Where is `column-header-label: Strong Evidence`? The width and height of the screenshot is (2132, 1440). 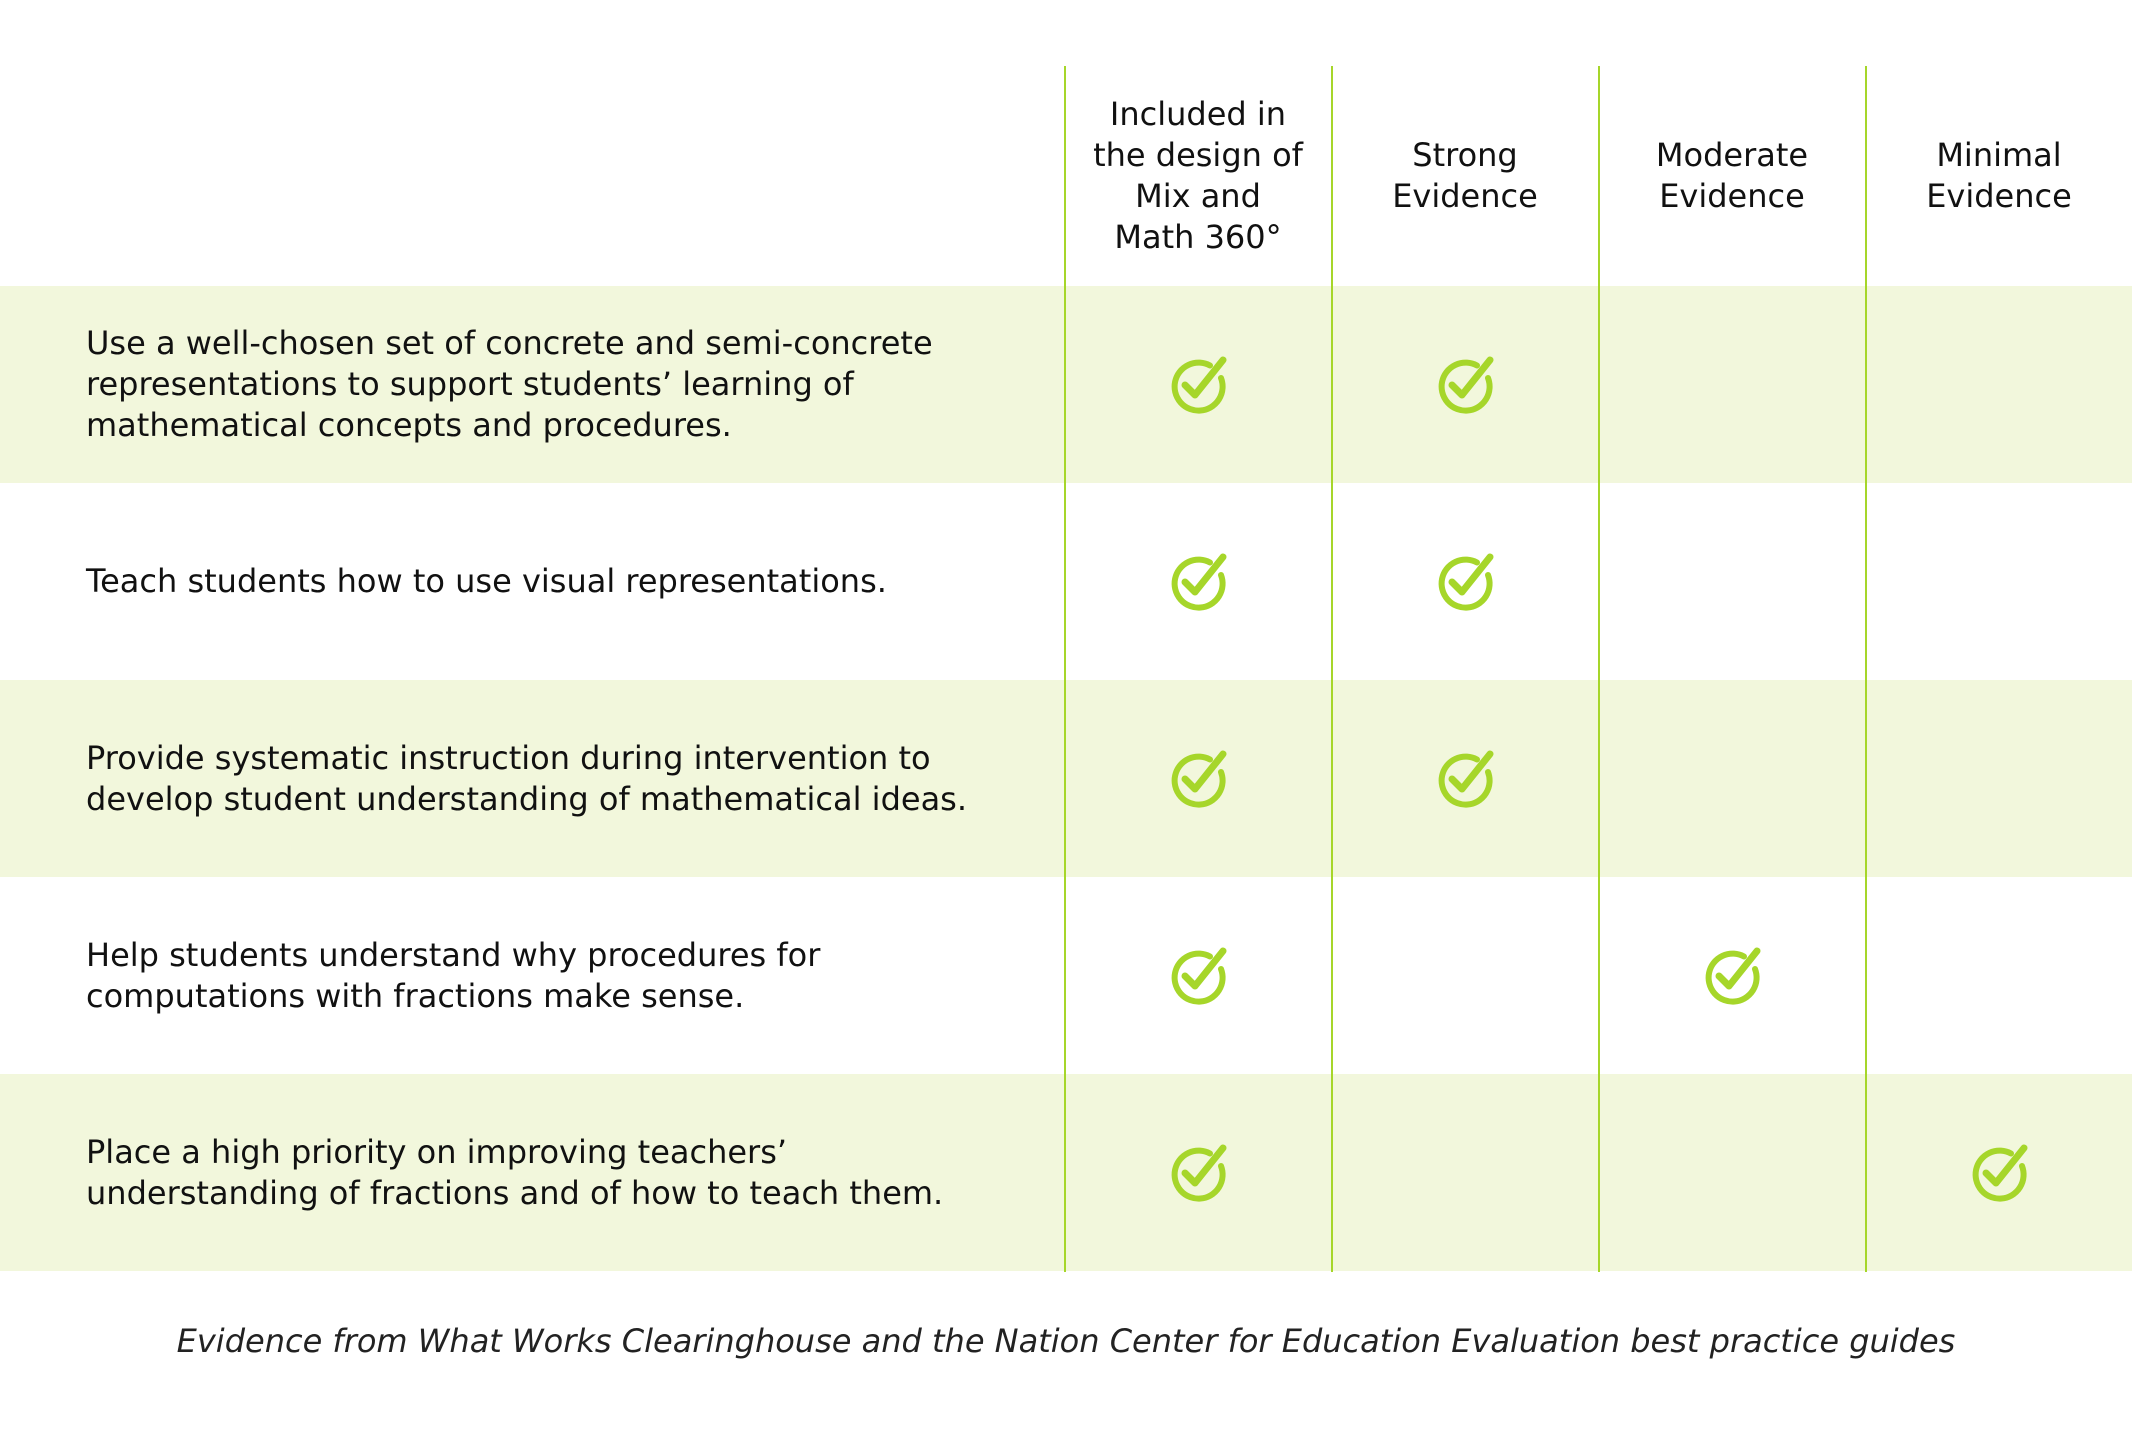
column-header-label: Strong Evidence is located at coordinates (1465, 175).